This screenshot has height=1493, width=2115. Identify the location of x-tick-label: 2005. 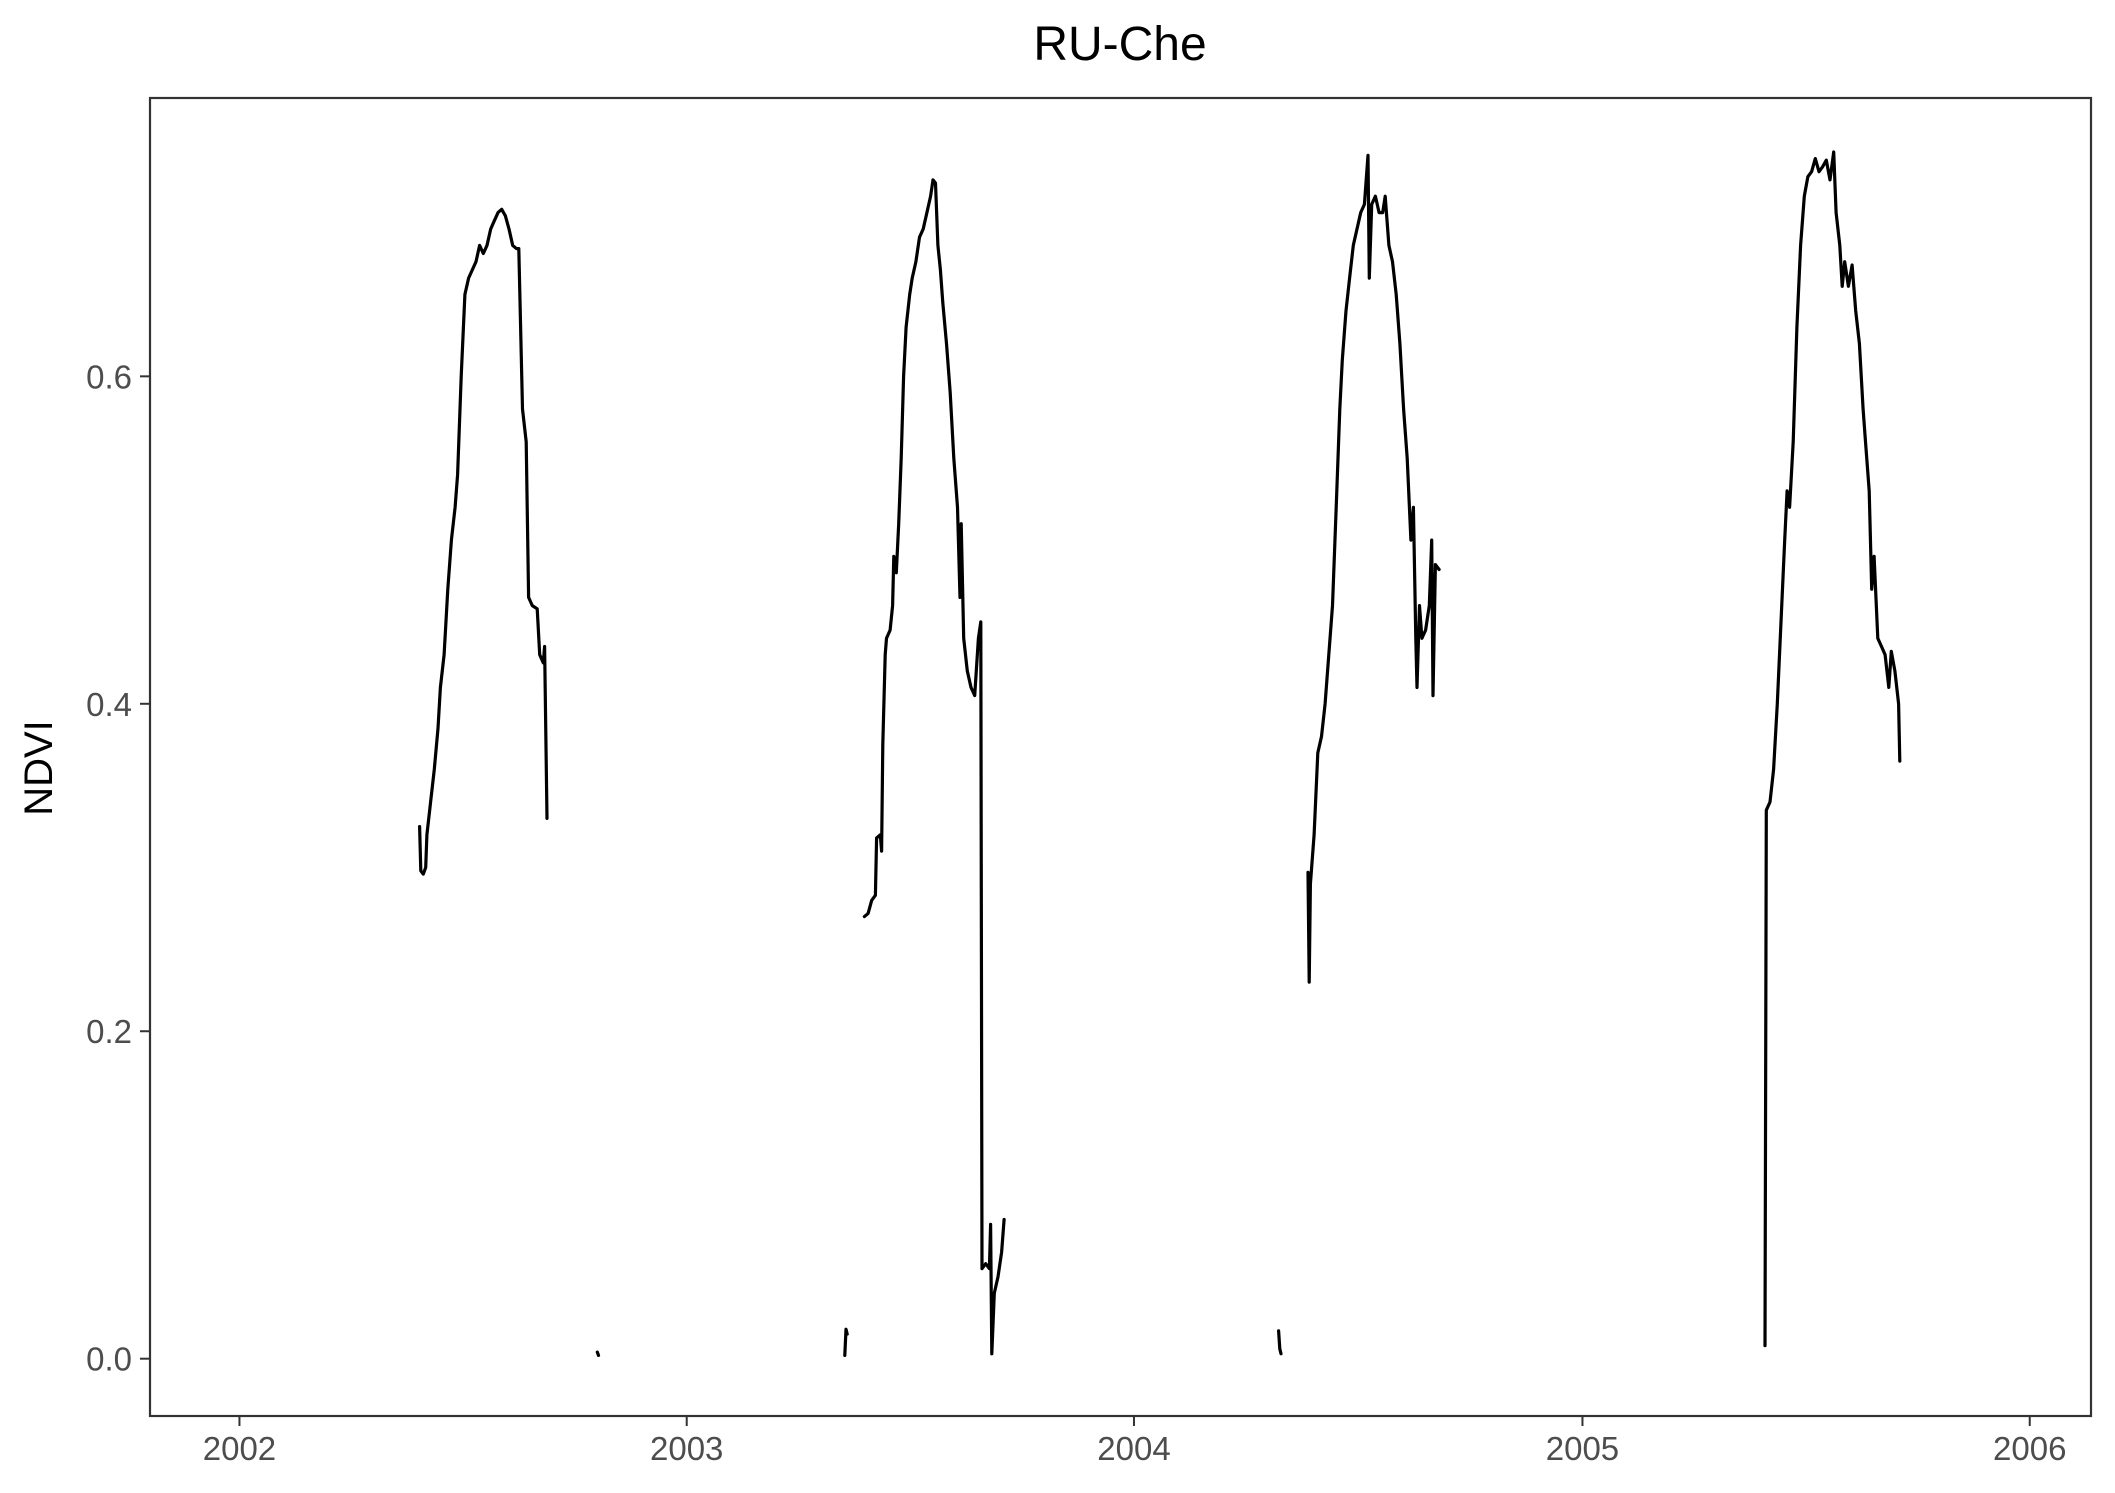
(1582, 1448).